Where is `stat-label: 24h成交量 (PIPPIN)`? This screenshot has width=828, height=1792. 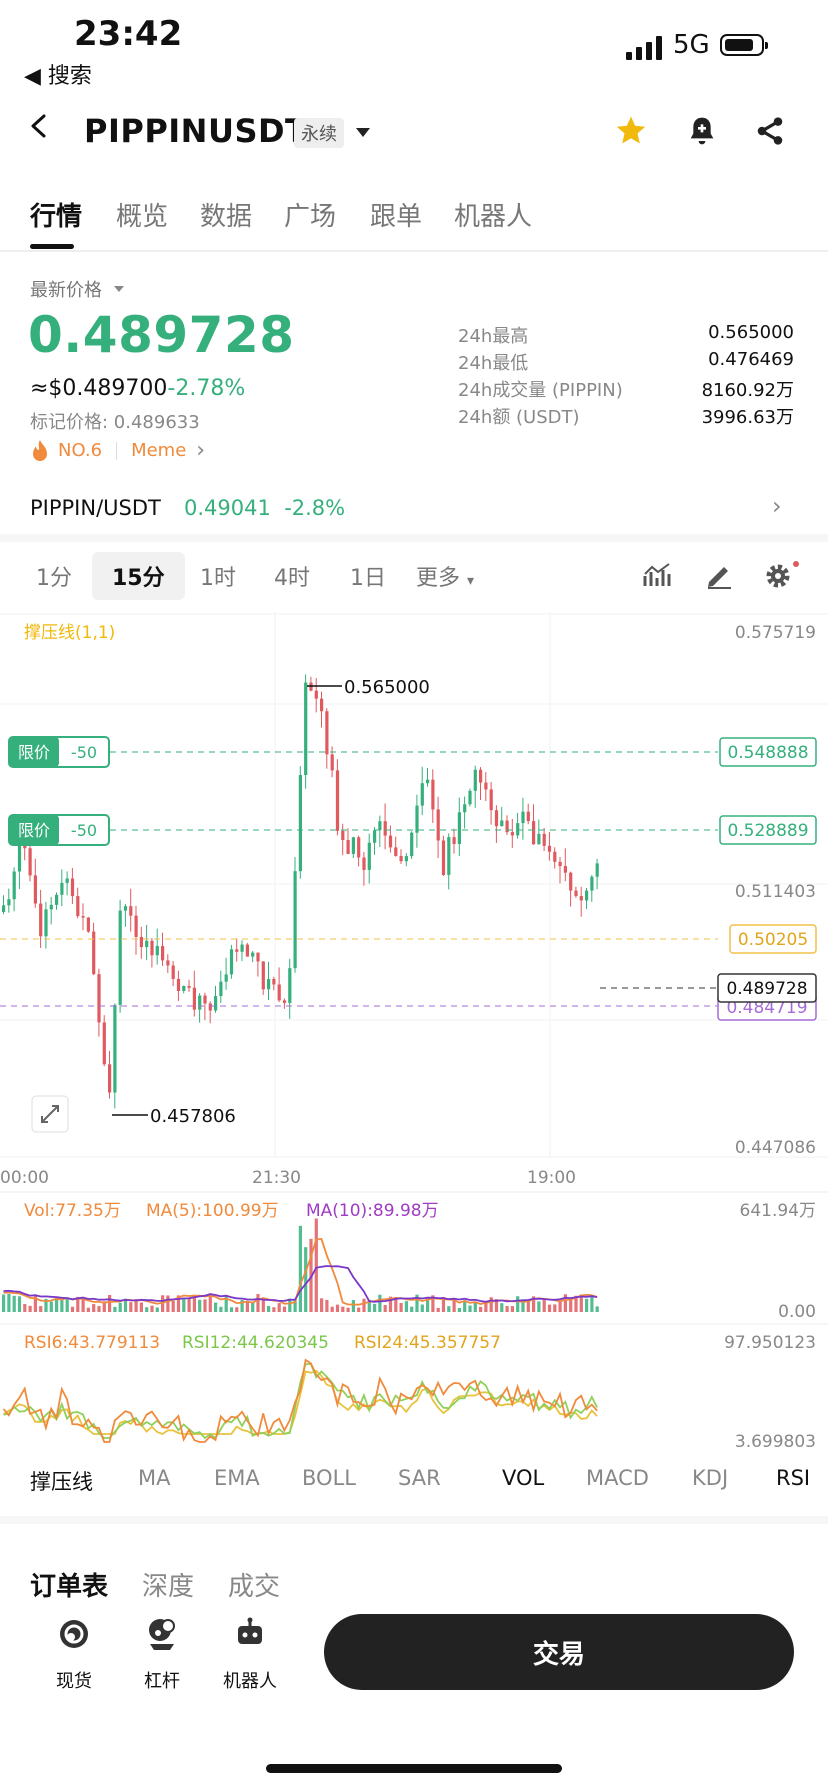
stat-label: 24h成交量 (PIPPIN) is located at coordinates (540, 390).